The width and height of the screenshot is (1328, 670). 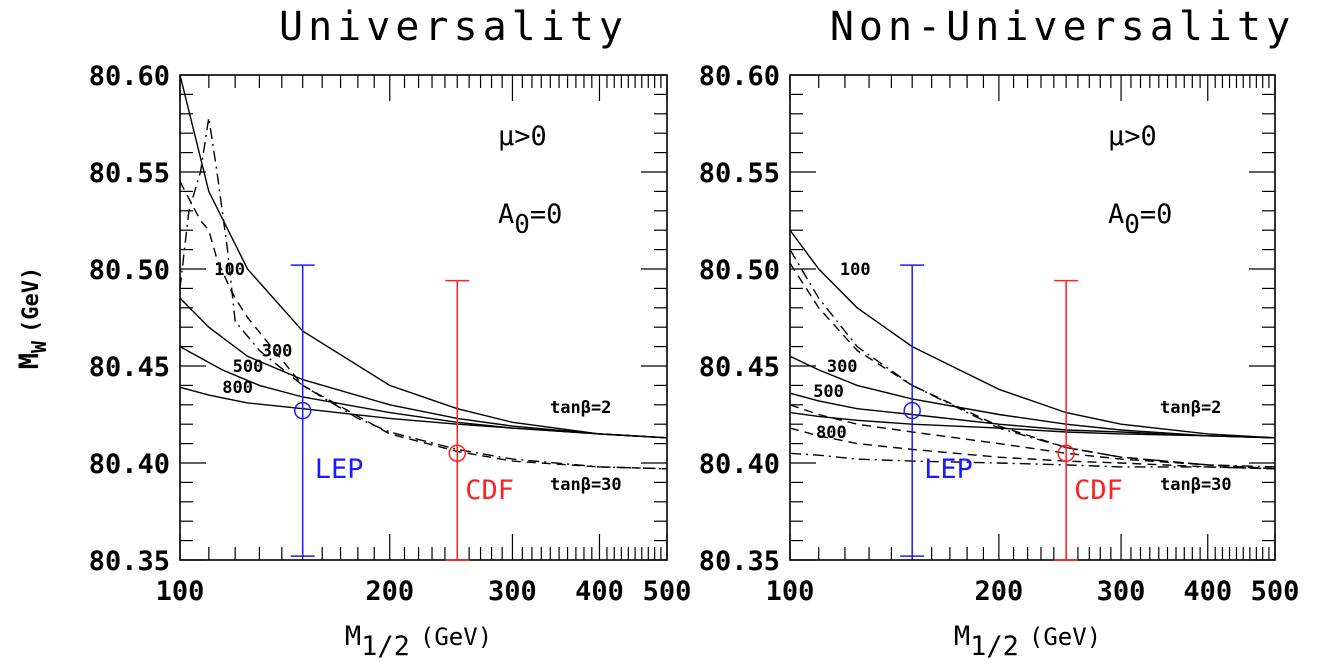 I want to click on series-line-800-solid, so click(x=423, y=412).